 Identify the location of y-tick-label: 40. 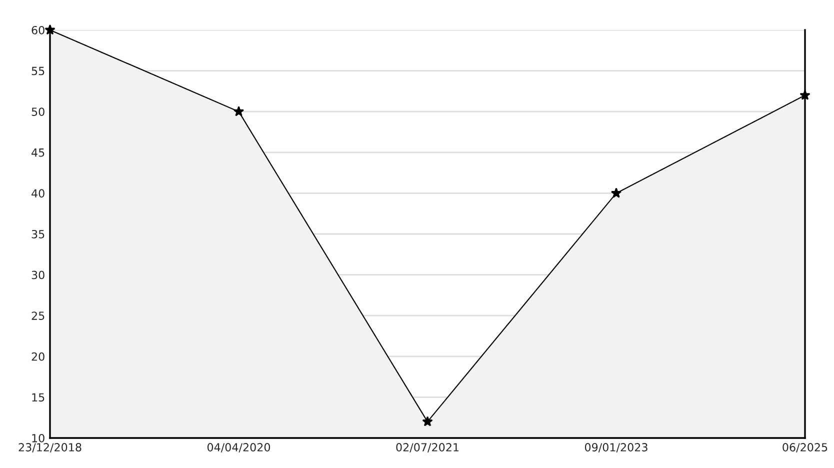
(38, 193).